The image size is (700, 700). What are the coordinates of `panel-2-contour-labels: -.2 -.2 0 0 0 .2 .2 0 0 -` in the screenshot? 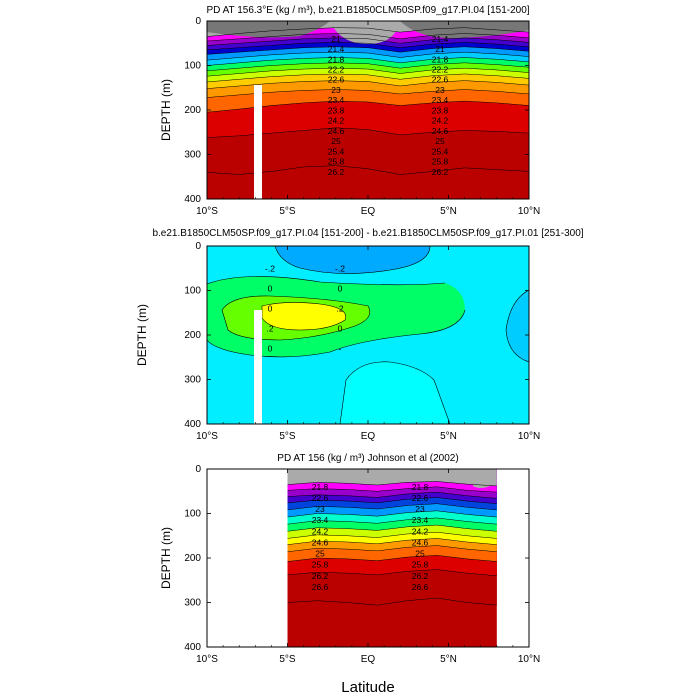 It's located at (305, 308).